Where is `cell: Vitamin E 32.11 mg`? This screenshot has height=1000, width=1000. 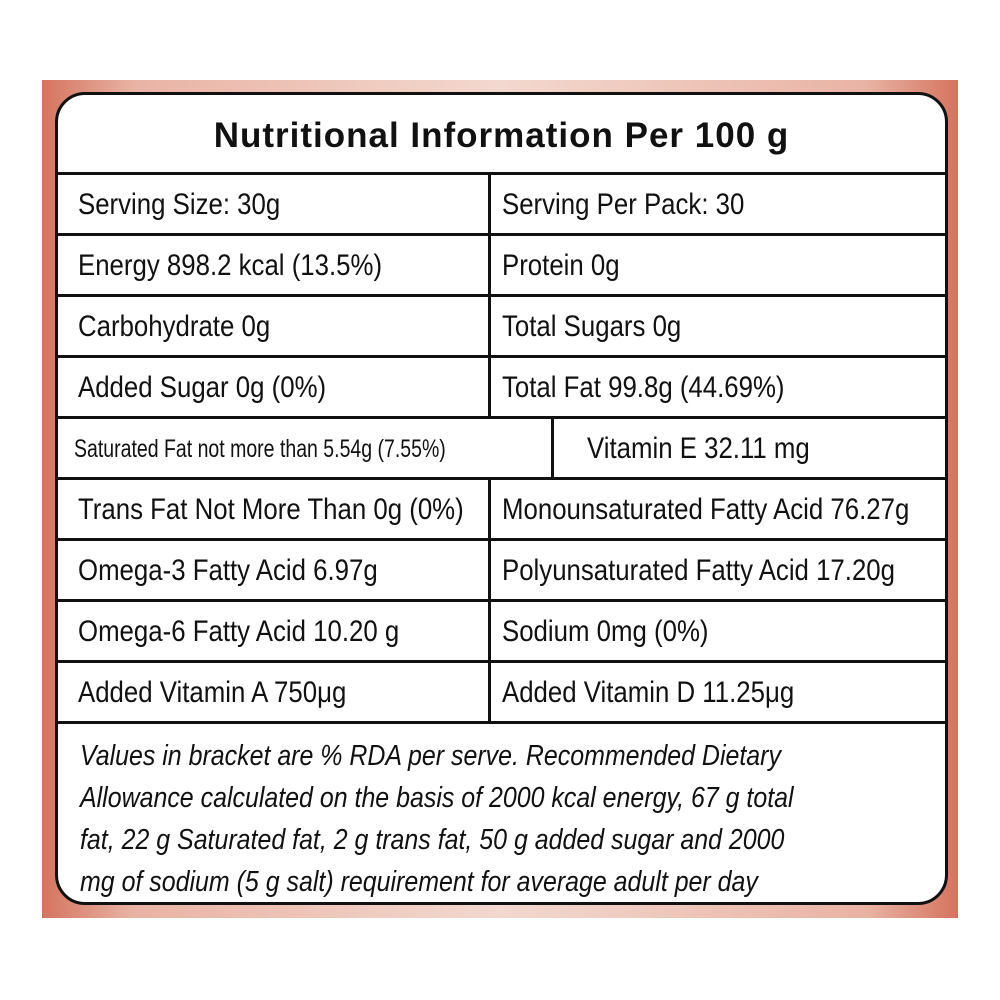 cell: Vitamin E 32.11 mg is located at coordinates (698, 448).